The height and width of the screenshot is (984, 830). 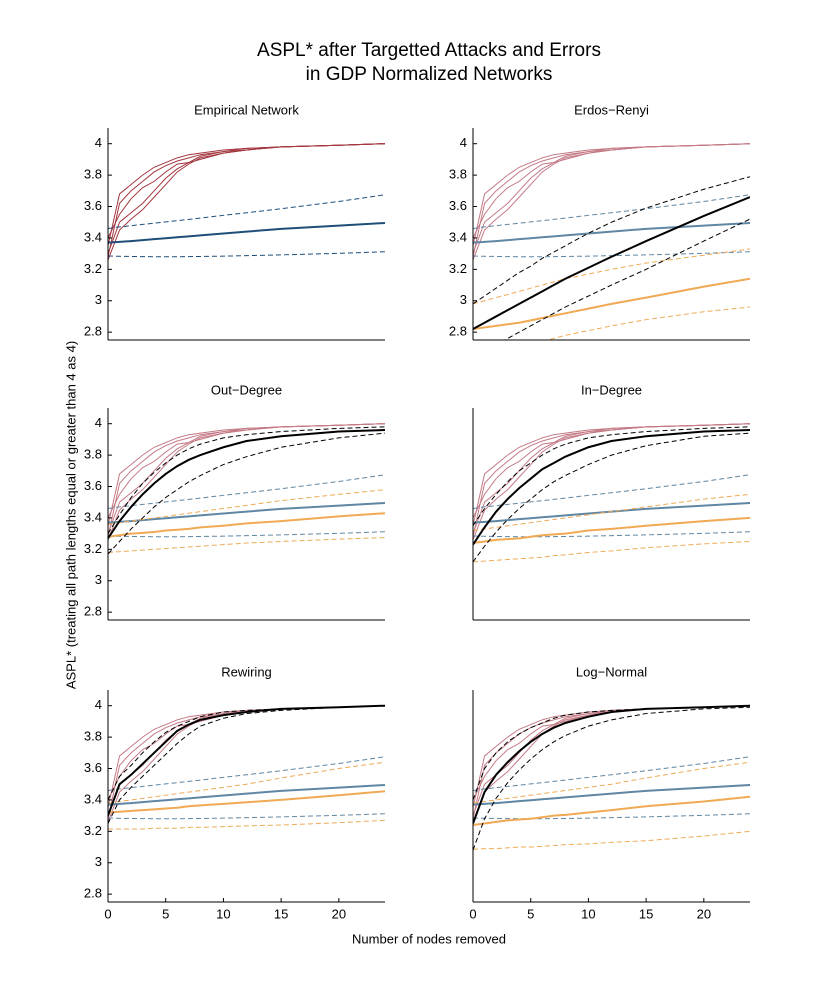 I want to click on panel: Rewiring 2.8 3 3.2 3.4 3.6 3.8 4 0 5 10 15 20, so click(x=234, y=792).